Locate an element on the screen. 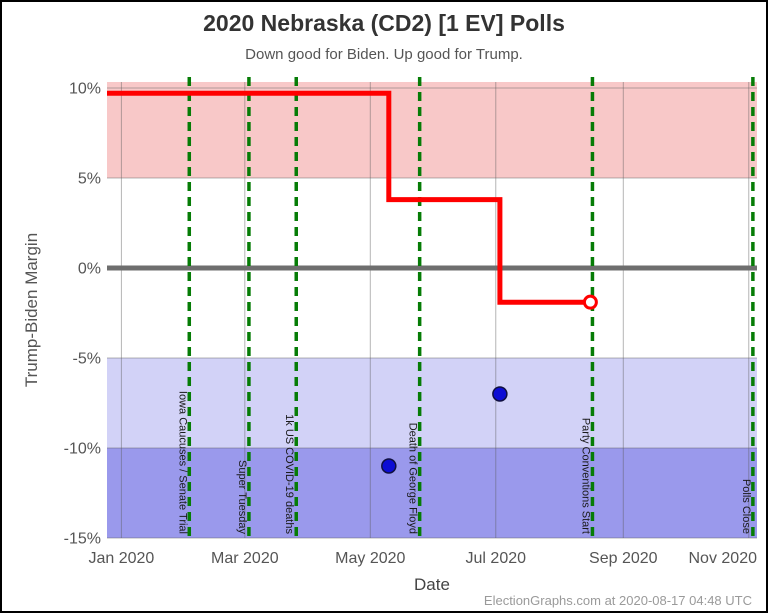  event-label: Super Tuesday is located at coordinates (242, 497).